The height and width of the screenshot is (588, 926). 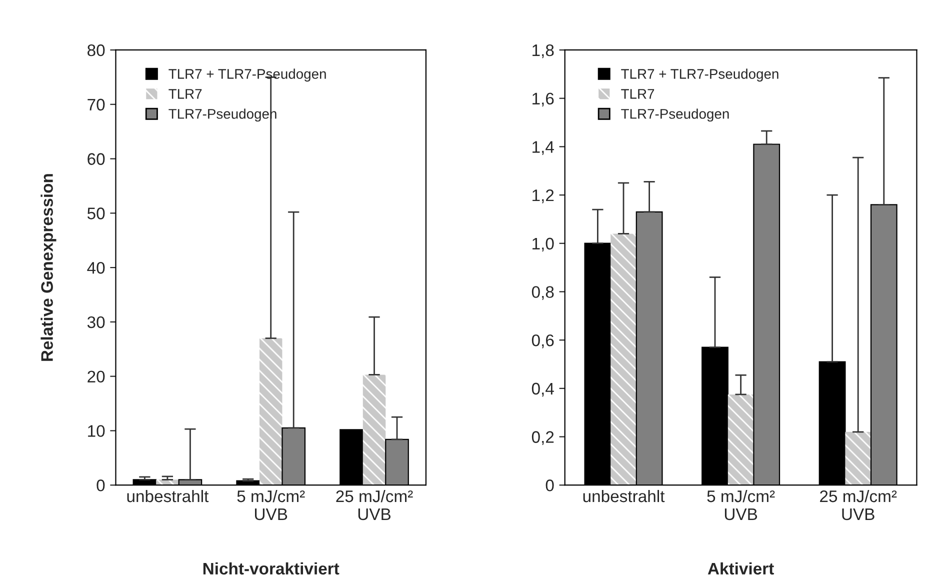 I want to click on y-tick-label: 60, so click(x=96, y=159).